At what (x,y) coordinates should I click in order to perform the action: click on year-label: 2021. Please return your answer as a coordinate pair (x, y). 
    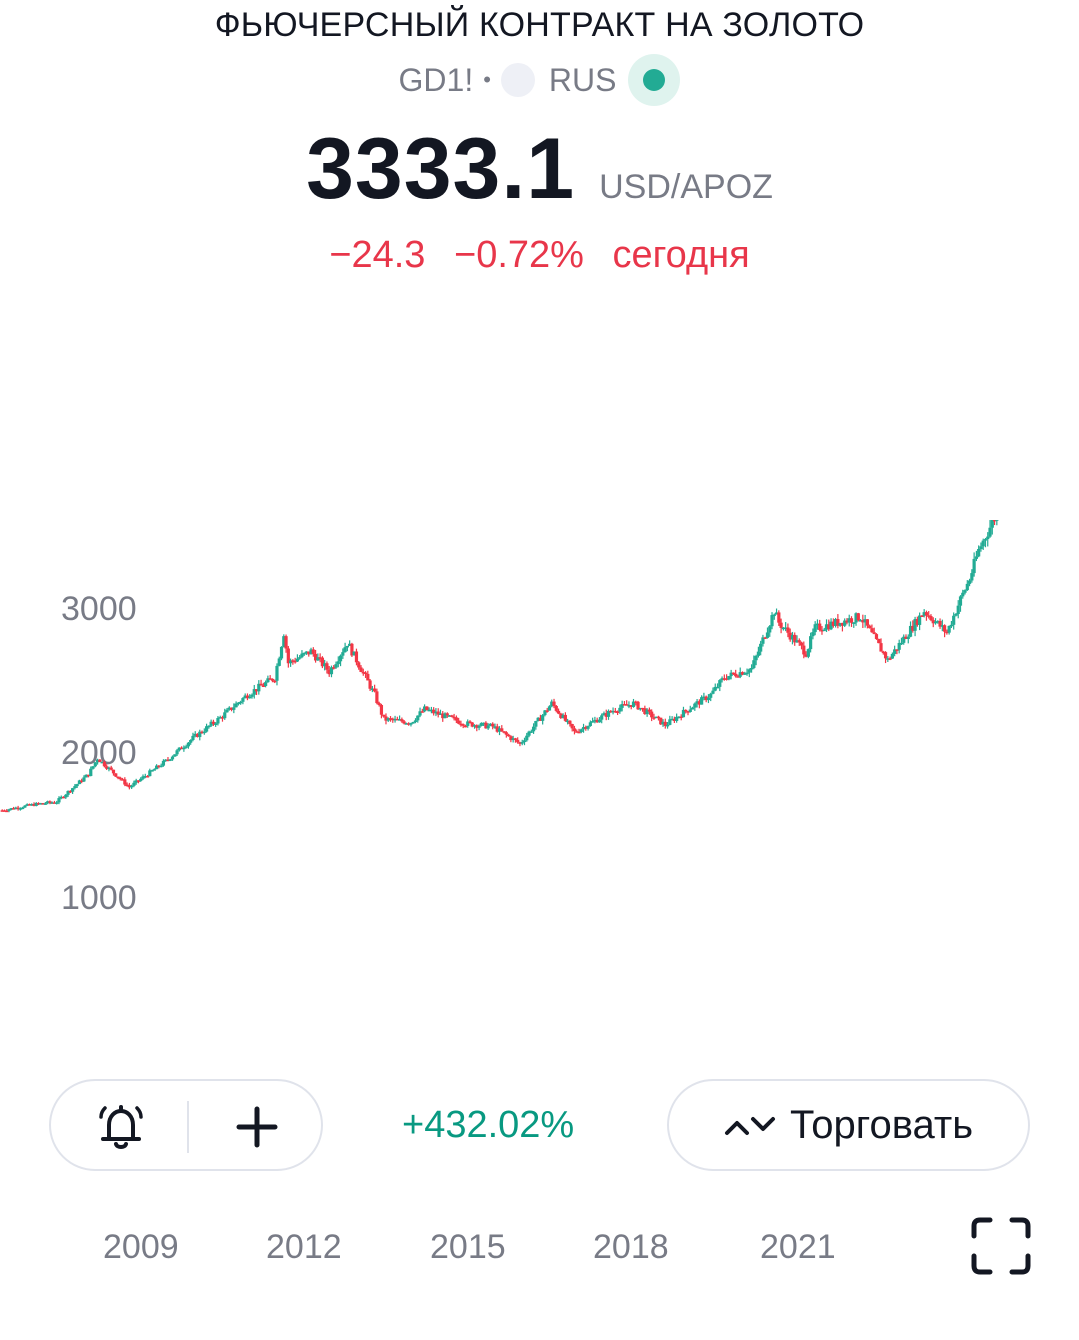
    Looking at the image, I should click on (798, 1247).